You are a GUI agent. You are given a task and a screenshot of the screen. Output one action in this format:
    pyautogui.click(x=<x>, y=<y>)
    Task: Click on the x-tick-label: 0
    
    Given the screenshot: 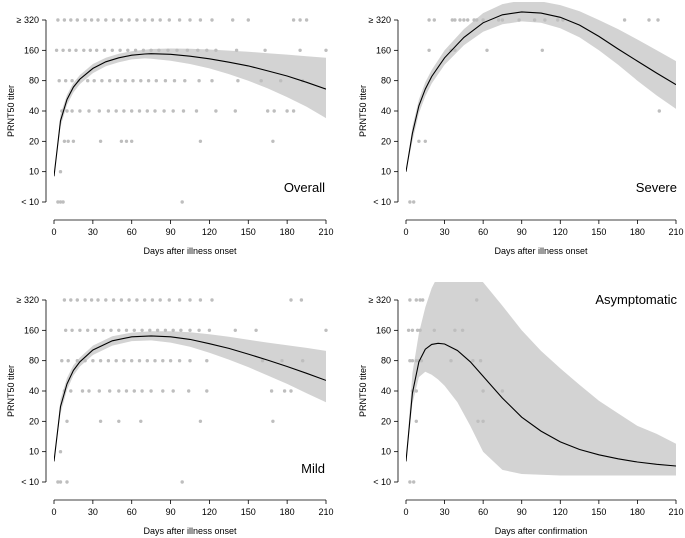 What is the action you would take?
    pyautogui.click(x=405, y=232)
    